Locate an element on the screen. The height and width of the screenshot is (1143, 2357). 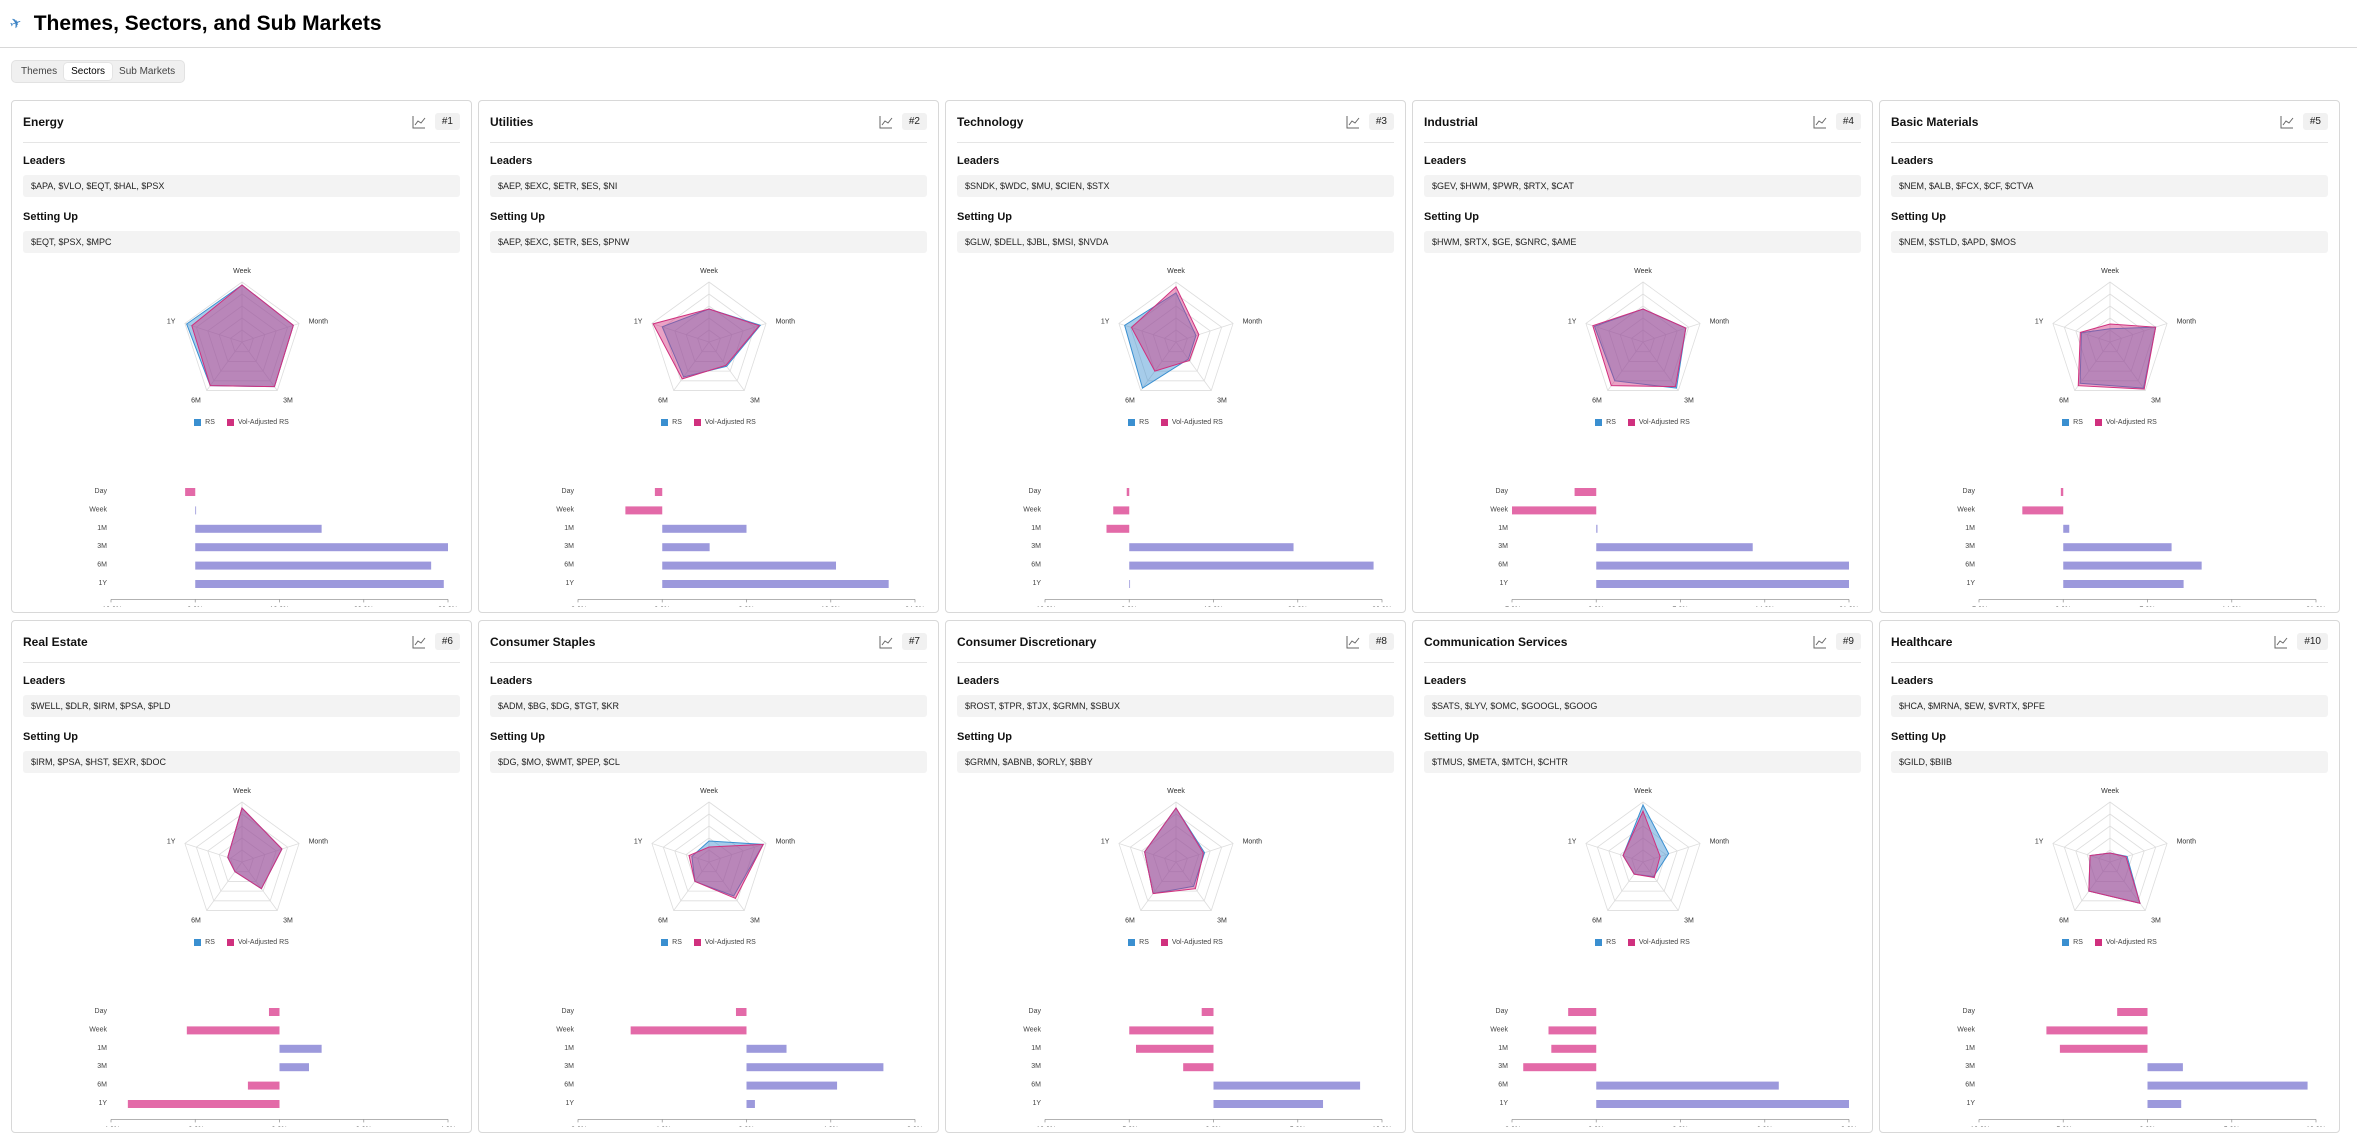
bar-row-label: 6M is located at coordinates (102, 565).